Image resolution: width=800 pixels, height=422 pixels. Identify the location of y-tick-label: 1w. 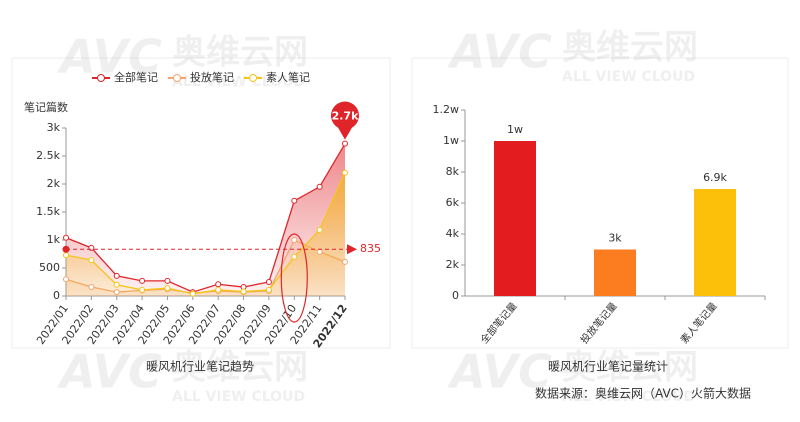
(451, 140).